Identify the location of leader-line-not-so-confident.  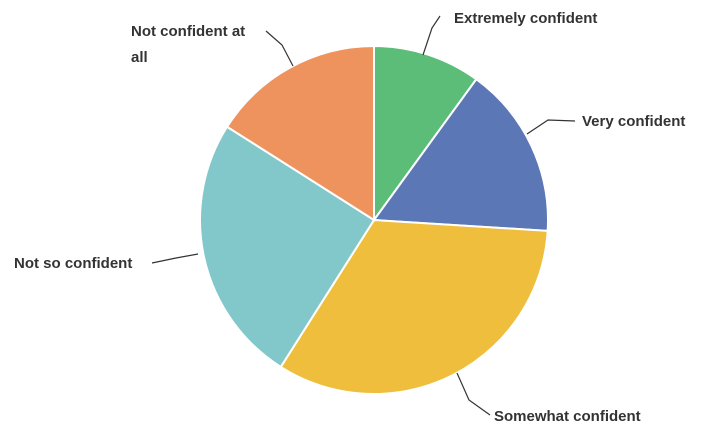
(175, 258).